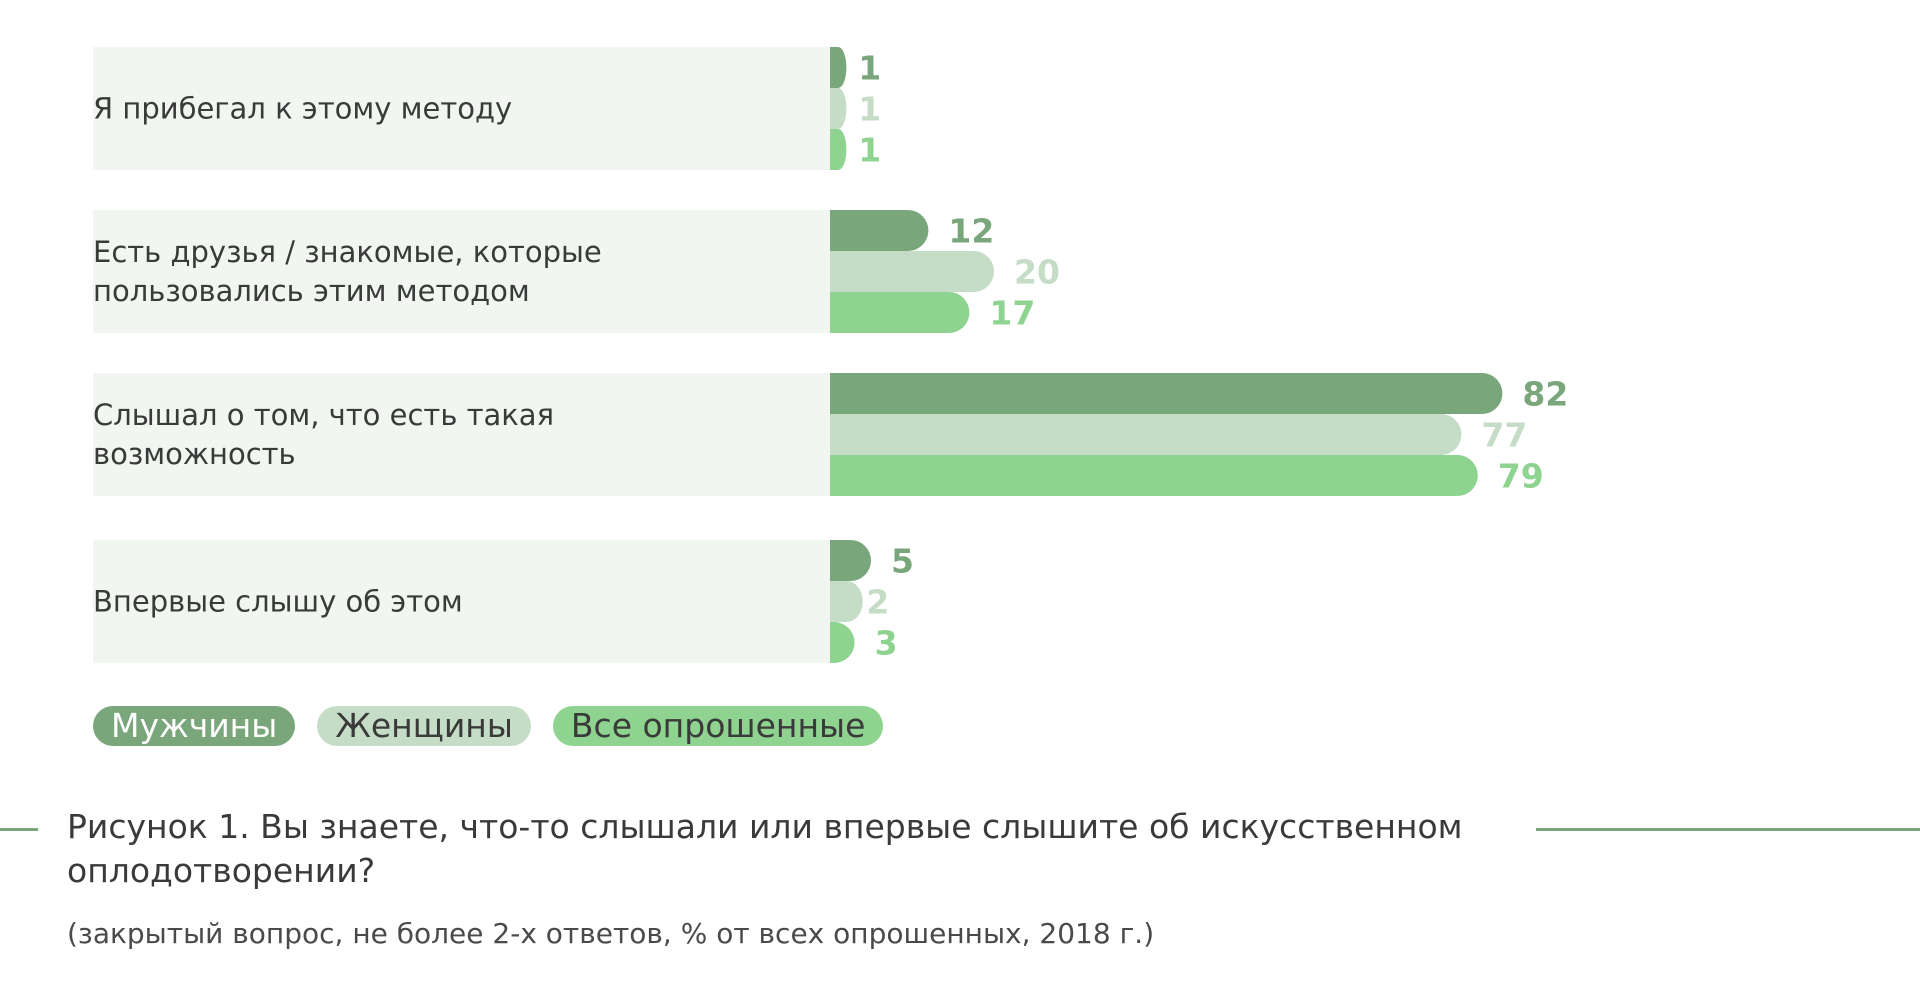 Image resolution: width=1920 pixels, height=1008 pixels. What do you see at coordinates (311, 291) in the screenshot?
I see `category-label: пользовались этим методом` at bounding box center [311, 291].